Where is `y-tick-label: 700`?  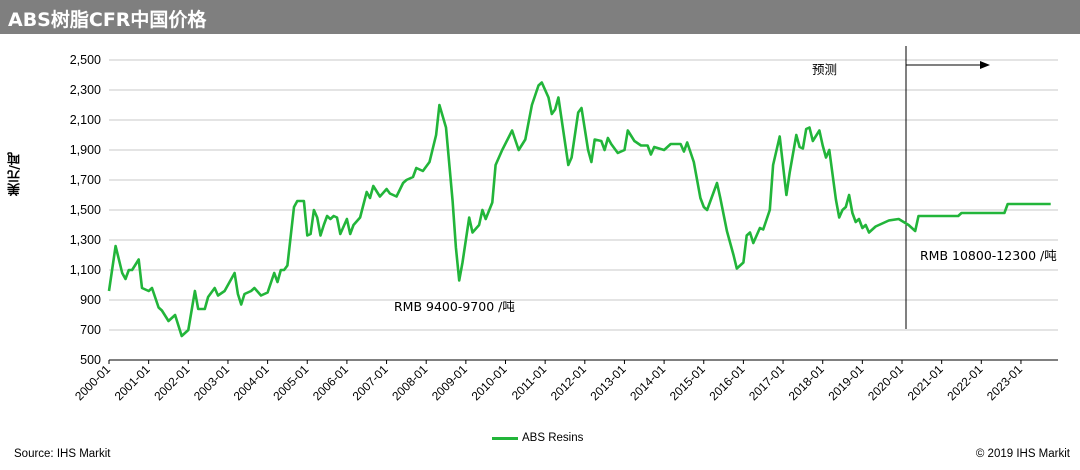
y-tick-label: 700 is located at coordinates (90, 330).